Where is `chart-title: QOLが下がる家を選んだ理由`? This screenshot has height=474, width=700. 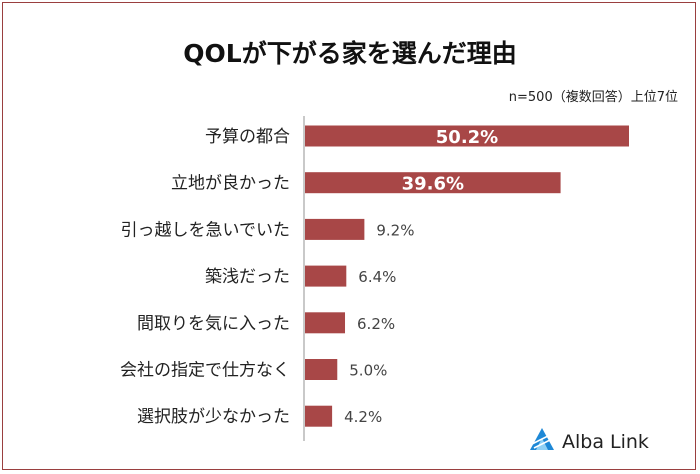 chart-title: QOLが下がる家を選んだ理由 is located at coordinates (349, 53).